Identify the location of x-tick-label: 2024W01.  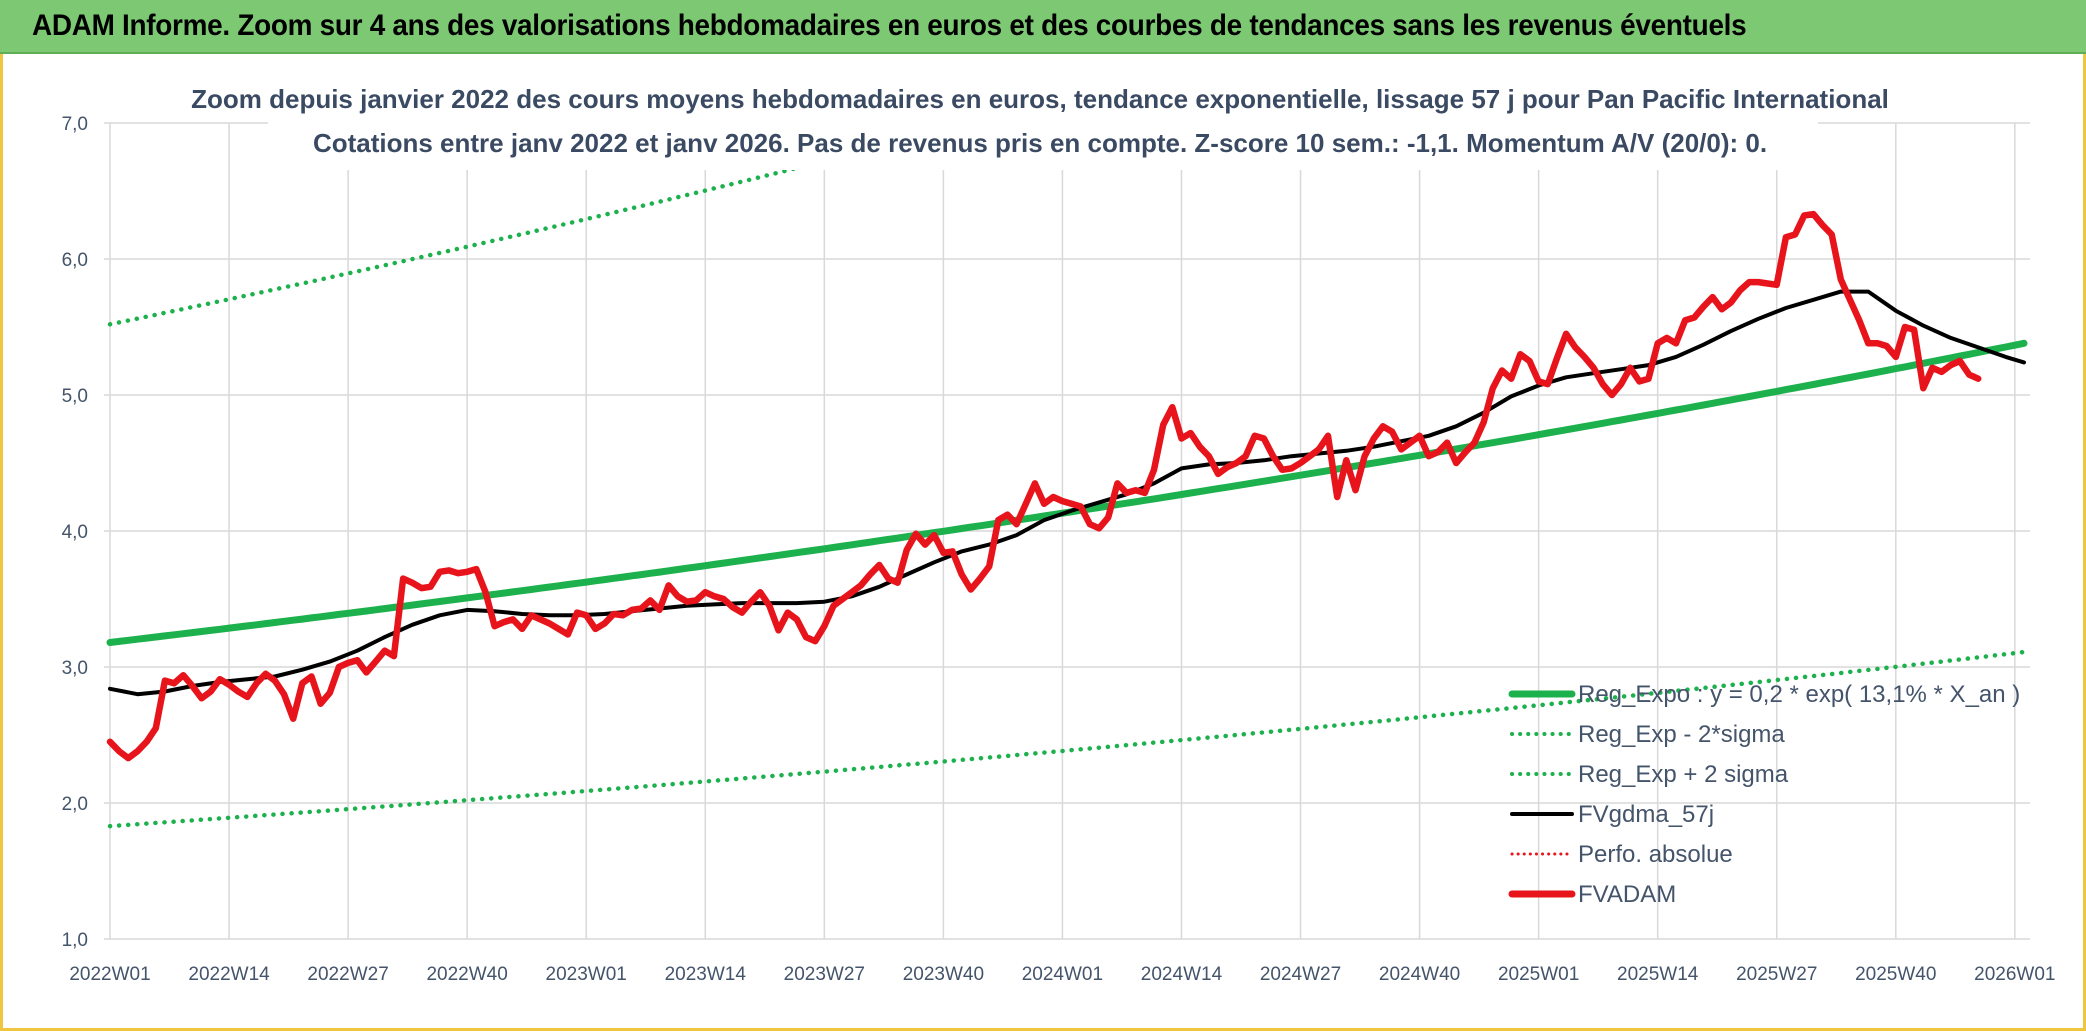
(1062, 974).